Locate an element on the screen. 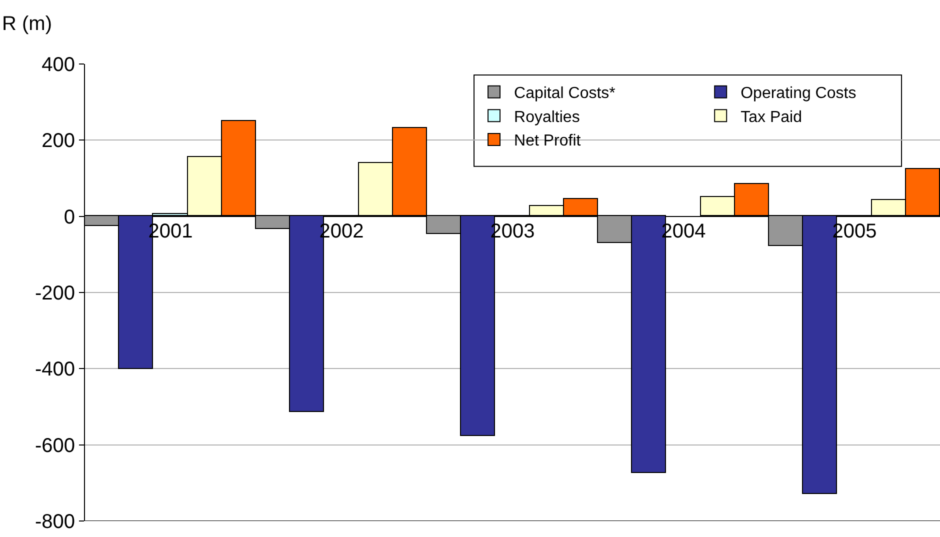  y-tick-label: -800 is located at coordinates (54, 522).